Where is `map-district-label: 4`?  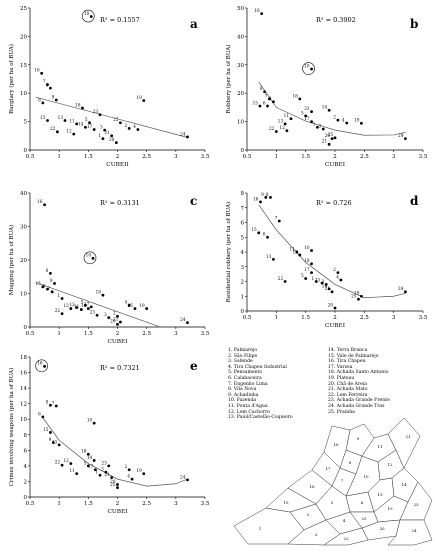
map-district-label: 4 is located at coordinates (344, 520).